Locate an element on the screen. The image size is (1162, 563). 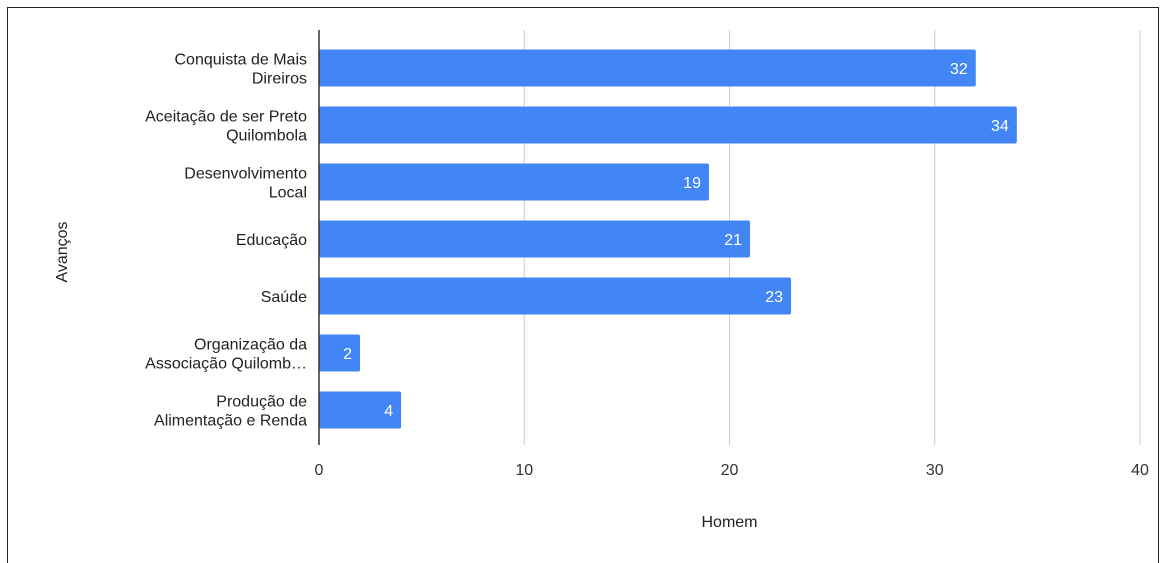
category-label: Conquista de Mais is located at coordinates (240, 60).